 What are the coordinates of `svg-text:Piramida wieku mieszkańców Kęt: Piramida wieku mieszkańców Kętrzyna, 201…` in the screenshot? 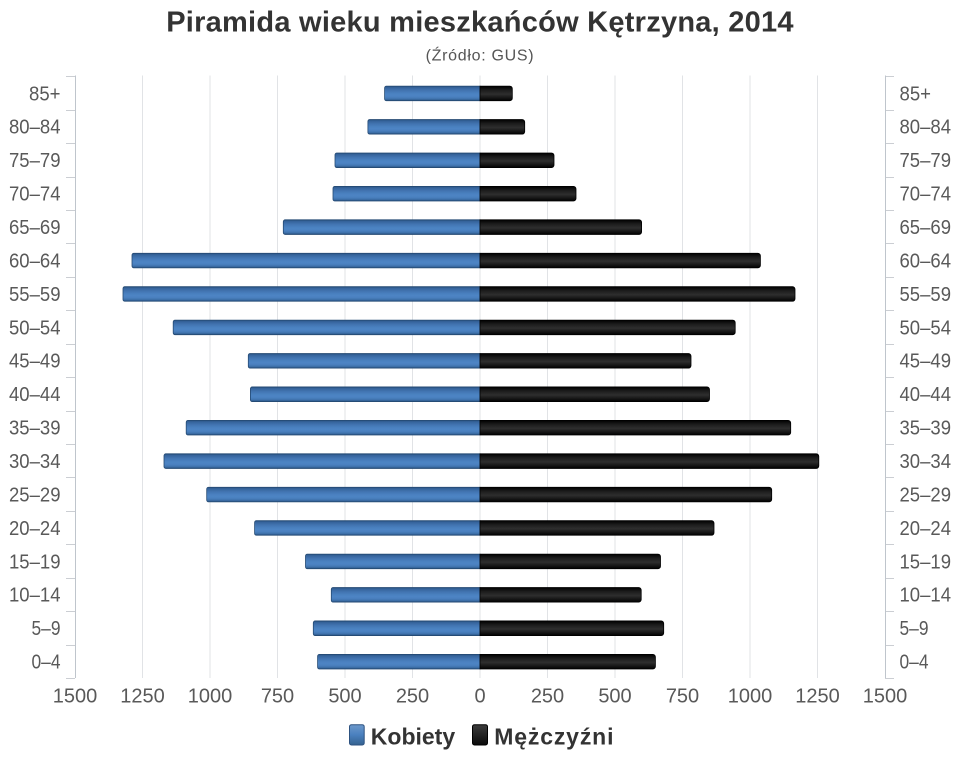 It's located at (480, 23).